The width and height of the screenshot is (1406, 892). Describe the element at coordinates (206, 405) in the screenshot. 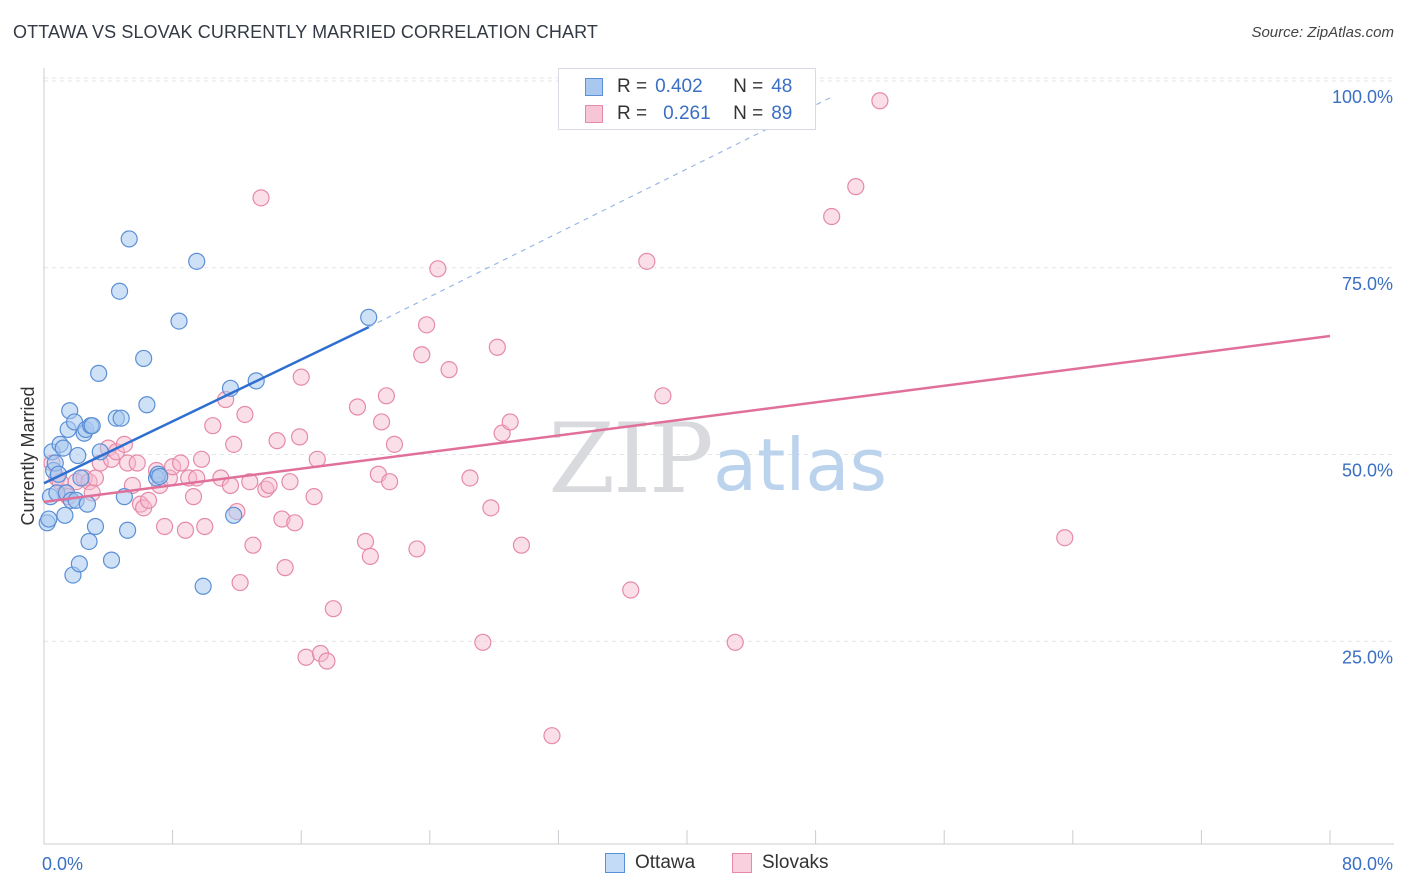

I see `ottawa-trend-line` at that location.